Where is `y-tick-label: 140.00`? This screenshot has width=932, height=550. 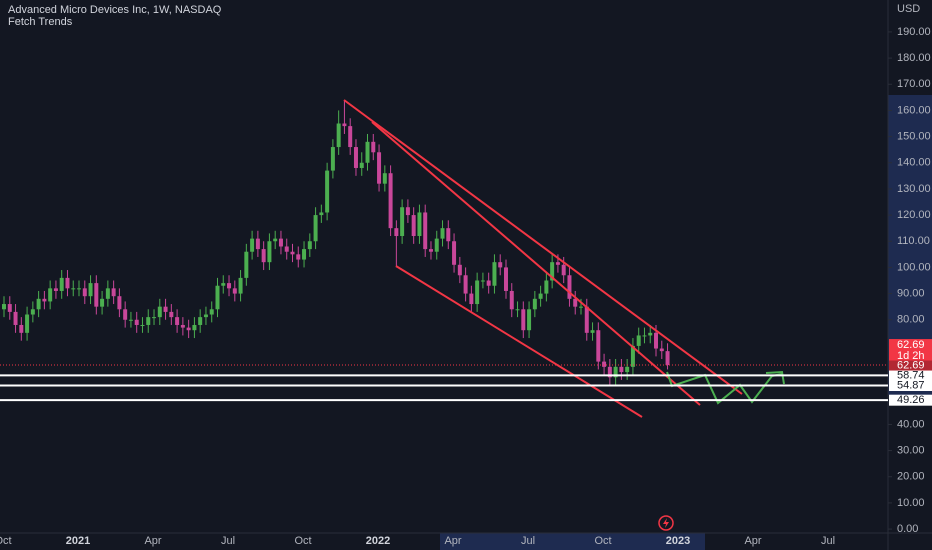
y-tick-label: 140.00 is located at coordinates (914, 163).